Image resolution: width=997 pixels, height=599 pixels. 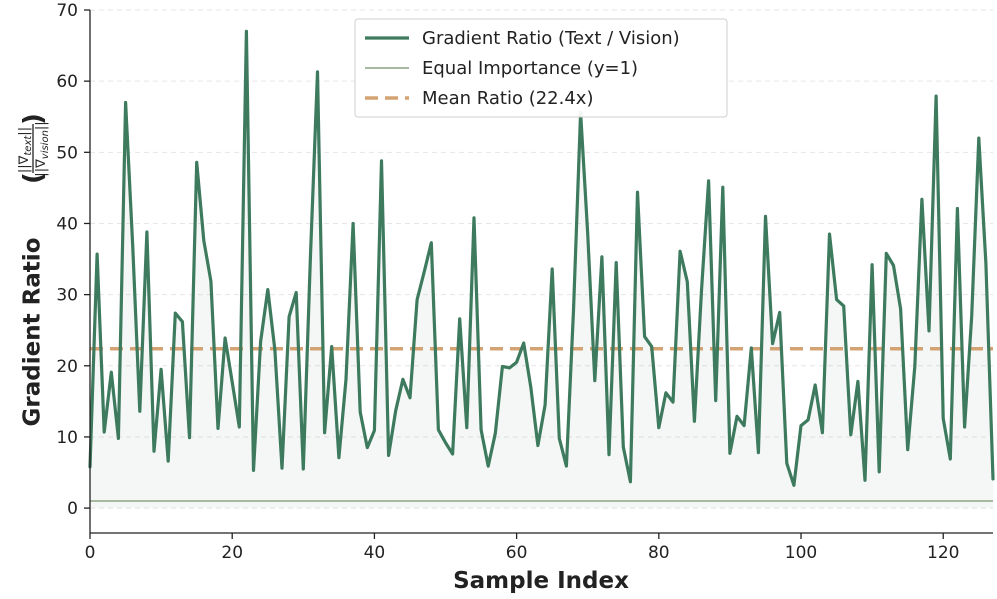 What do you see at coordinates (34, 119) in the screenshot?
I see `y-axis-fraction-close: )` at bounding box center [34, 119].